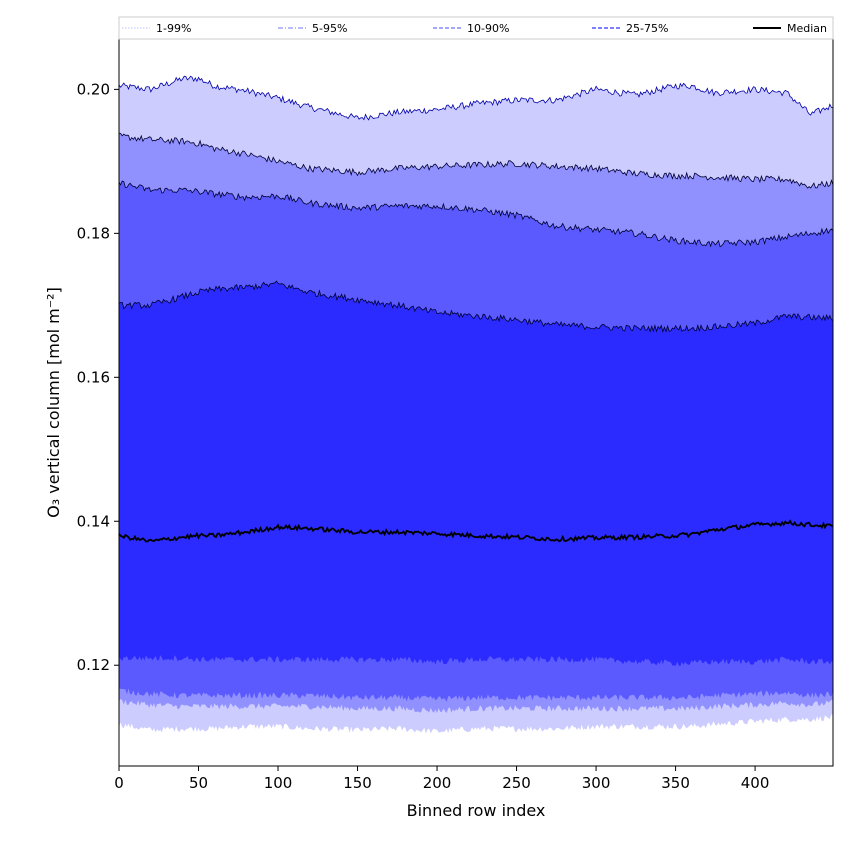 Image resolution: width=850 pixels, height=850 pixels. What do you see at coordinates (647, 28) in the screenshot?
I see `legend-label-25-75%: 25-75%` at bounding box center [647, 28].